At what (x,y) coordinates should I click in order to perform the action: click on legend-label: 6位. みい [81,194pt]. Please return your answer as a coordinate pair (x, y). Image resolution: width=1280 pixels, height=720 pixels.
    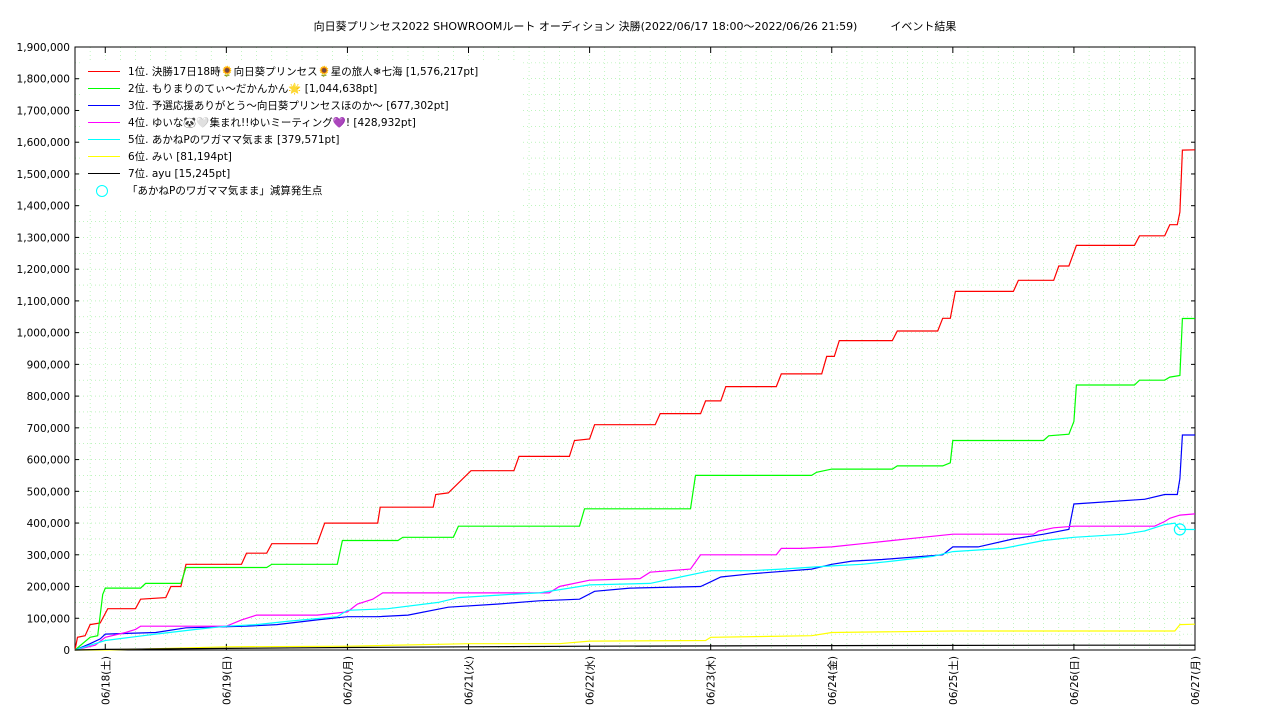
    Looking at the image, I should click on (180, 157).